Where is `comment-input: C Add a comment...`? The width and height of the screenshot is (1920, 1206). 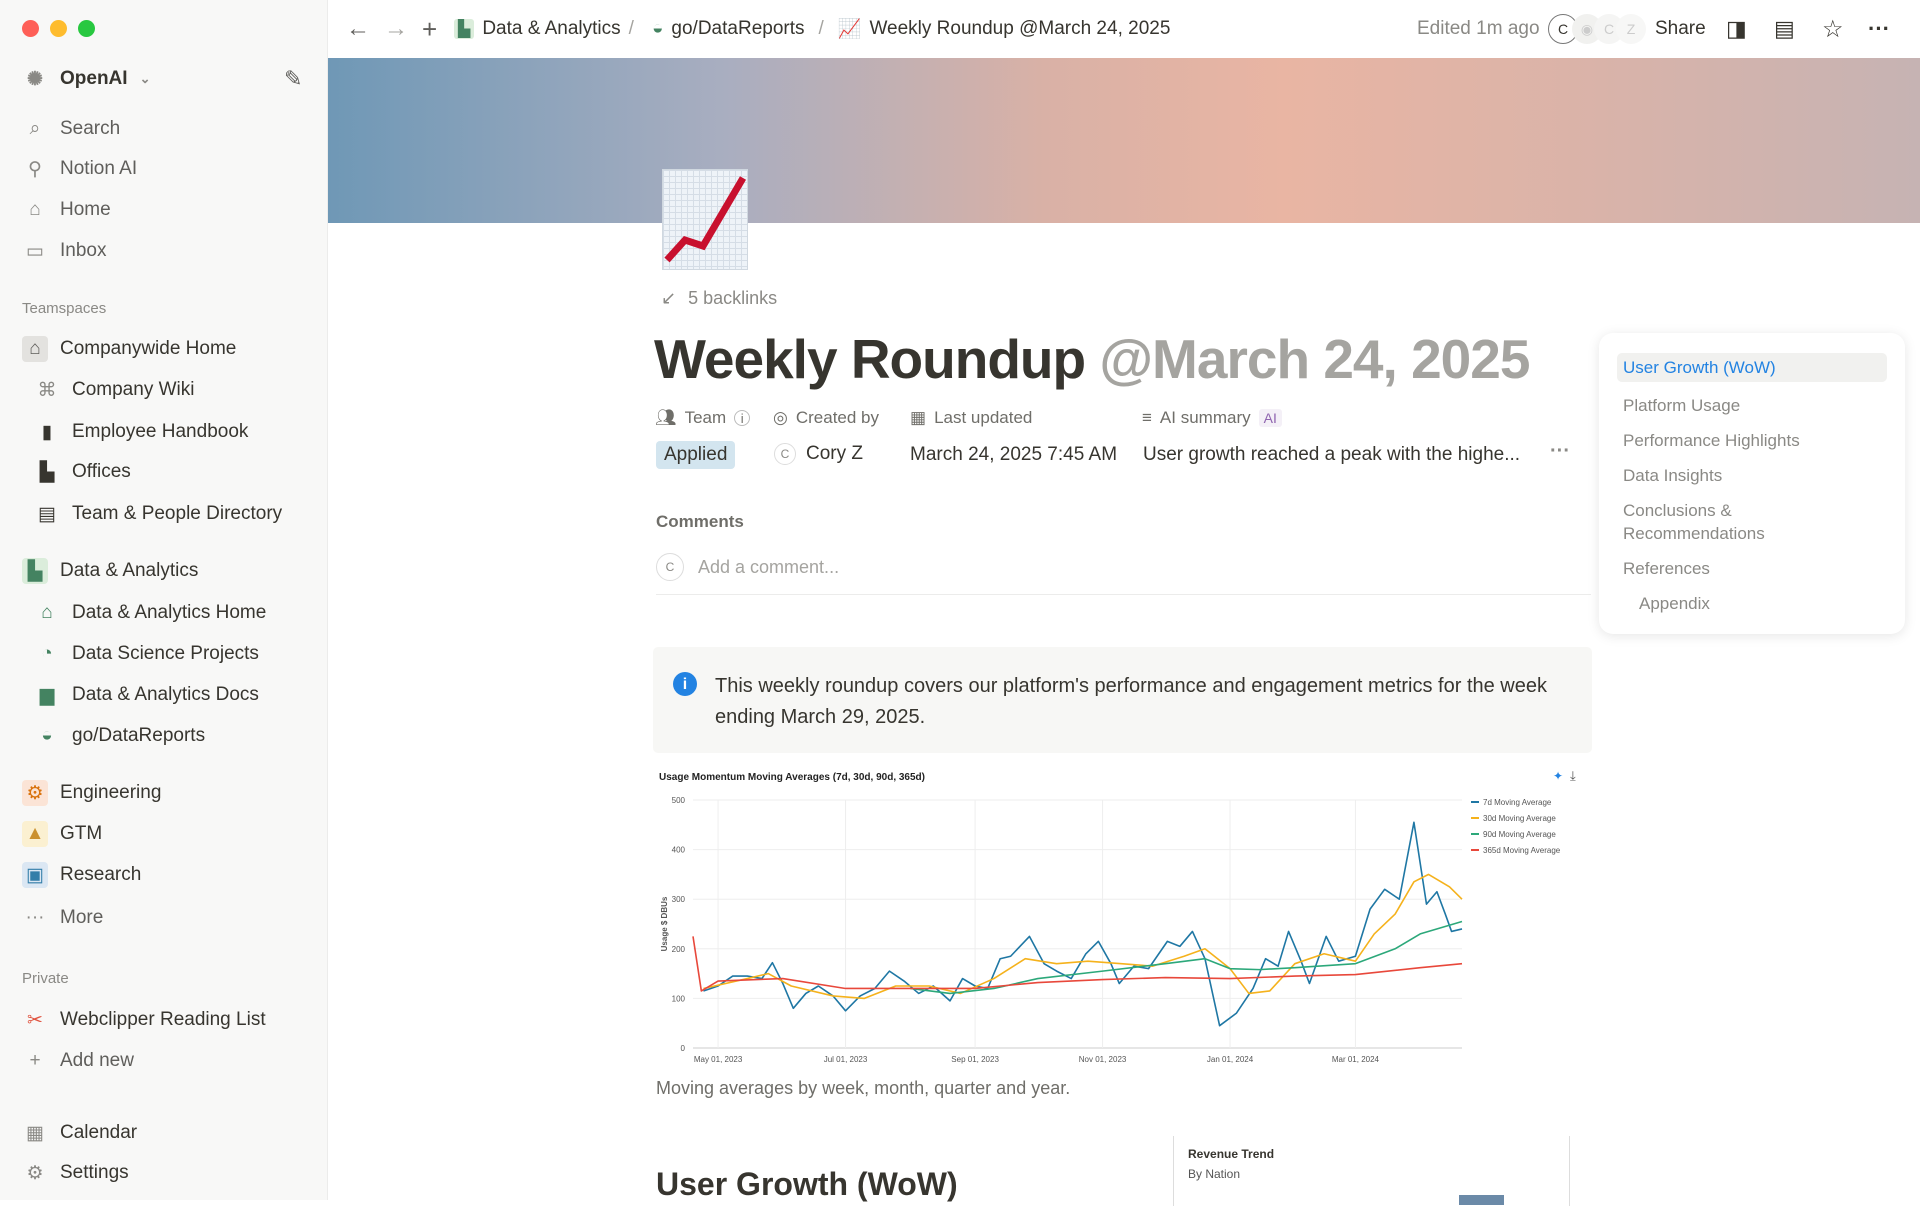 comment-input: C Add a comment... is located at coordinates (1123, 574).